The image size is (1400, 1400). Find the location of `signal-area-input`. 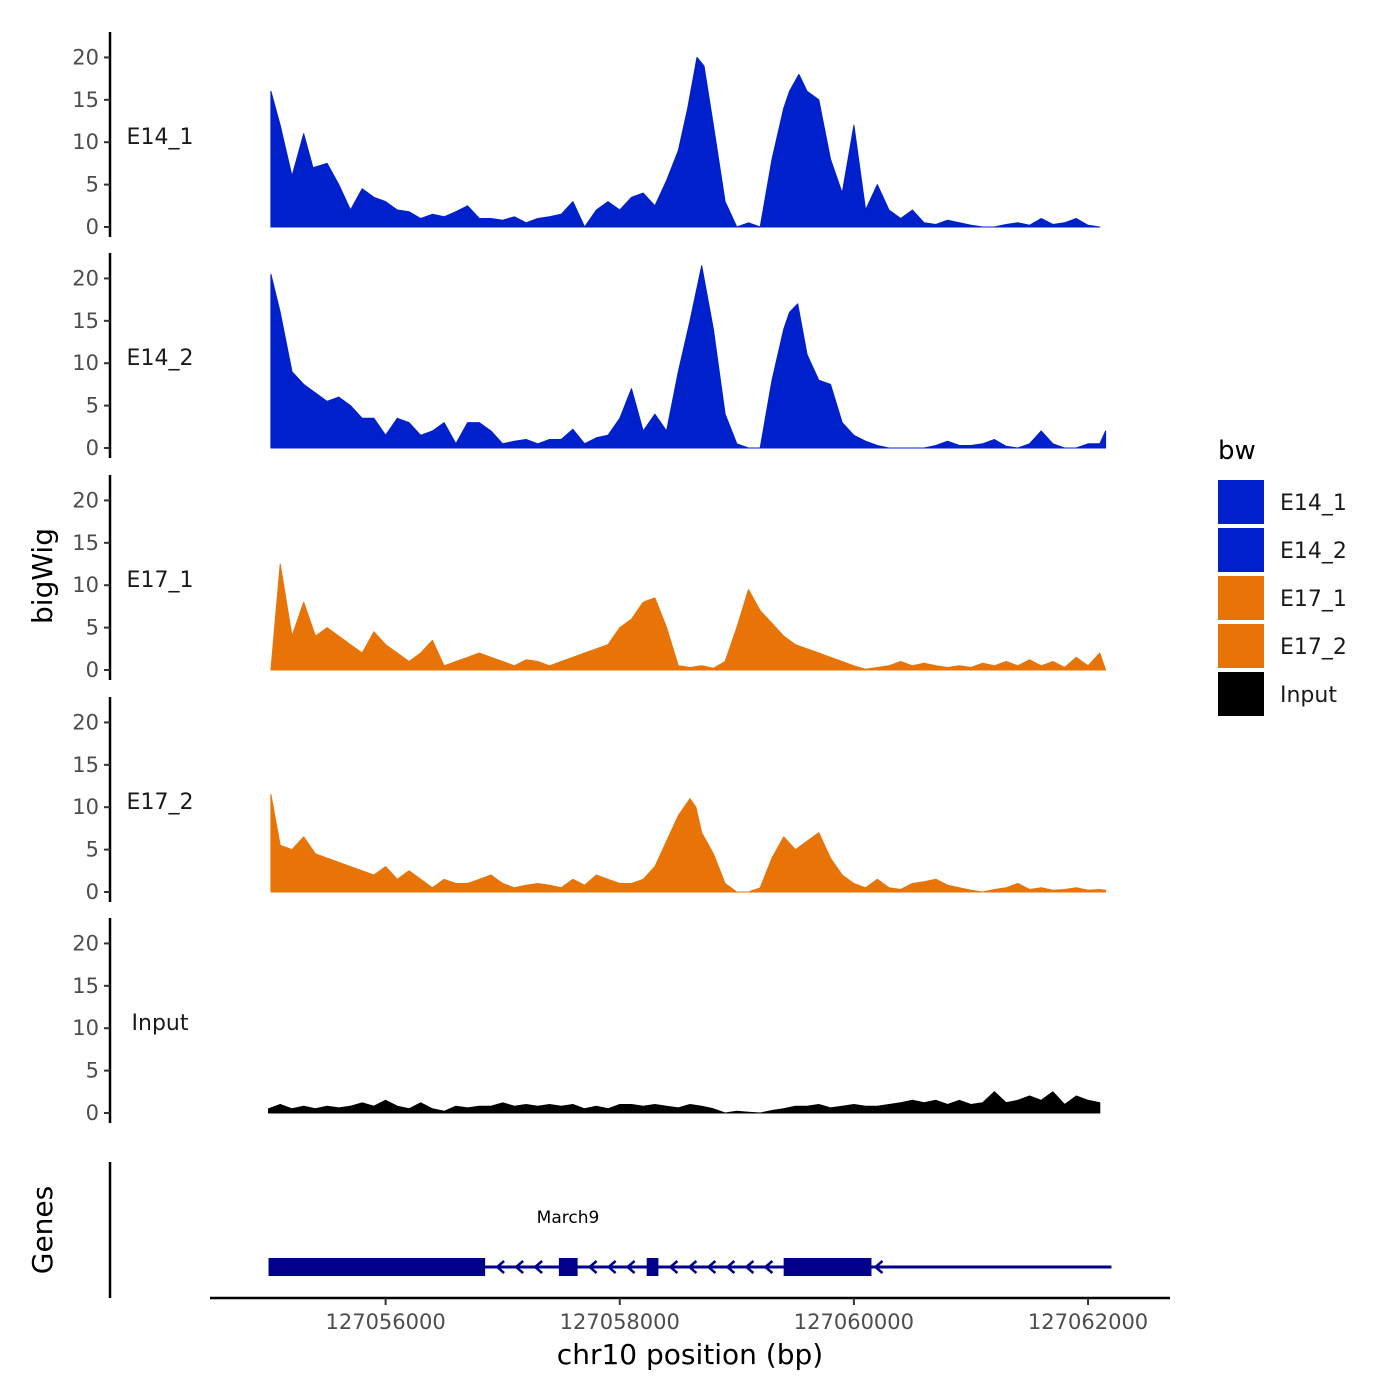

signal-area-input is located at coordinates (684, 1102).